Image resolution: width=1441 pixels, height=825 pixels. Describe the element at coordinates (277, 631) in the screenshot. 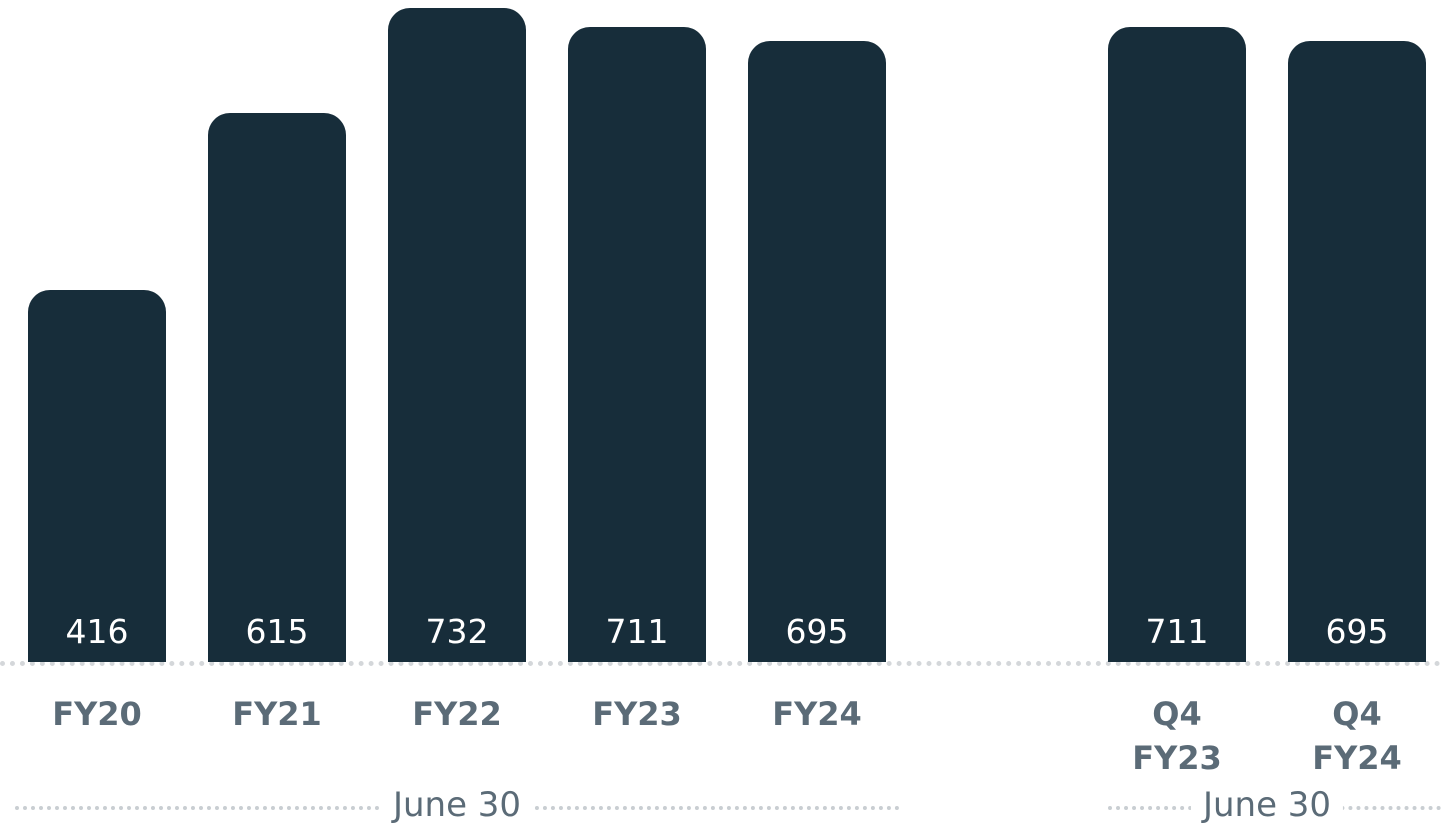

I see `value-label: 615` at that location.